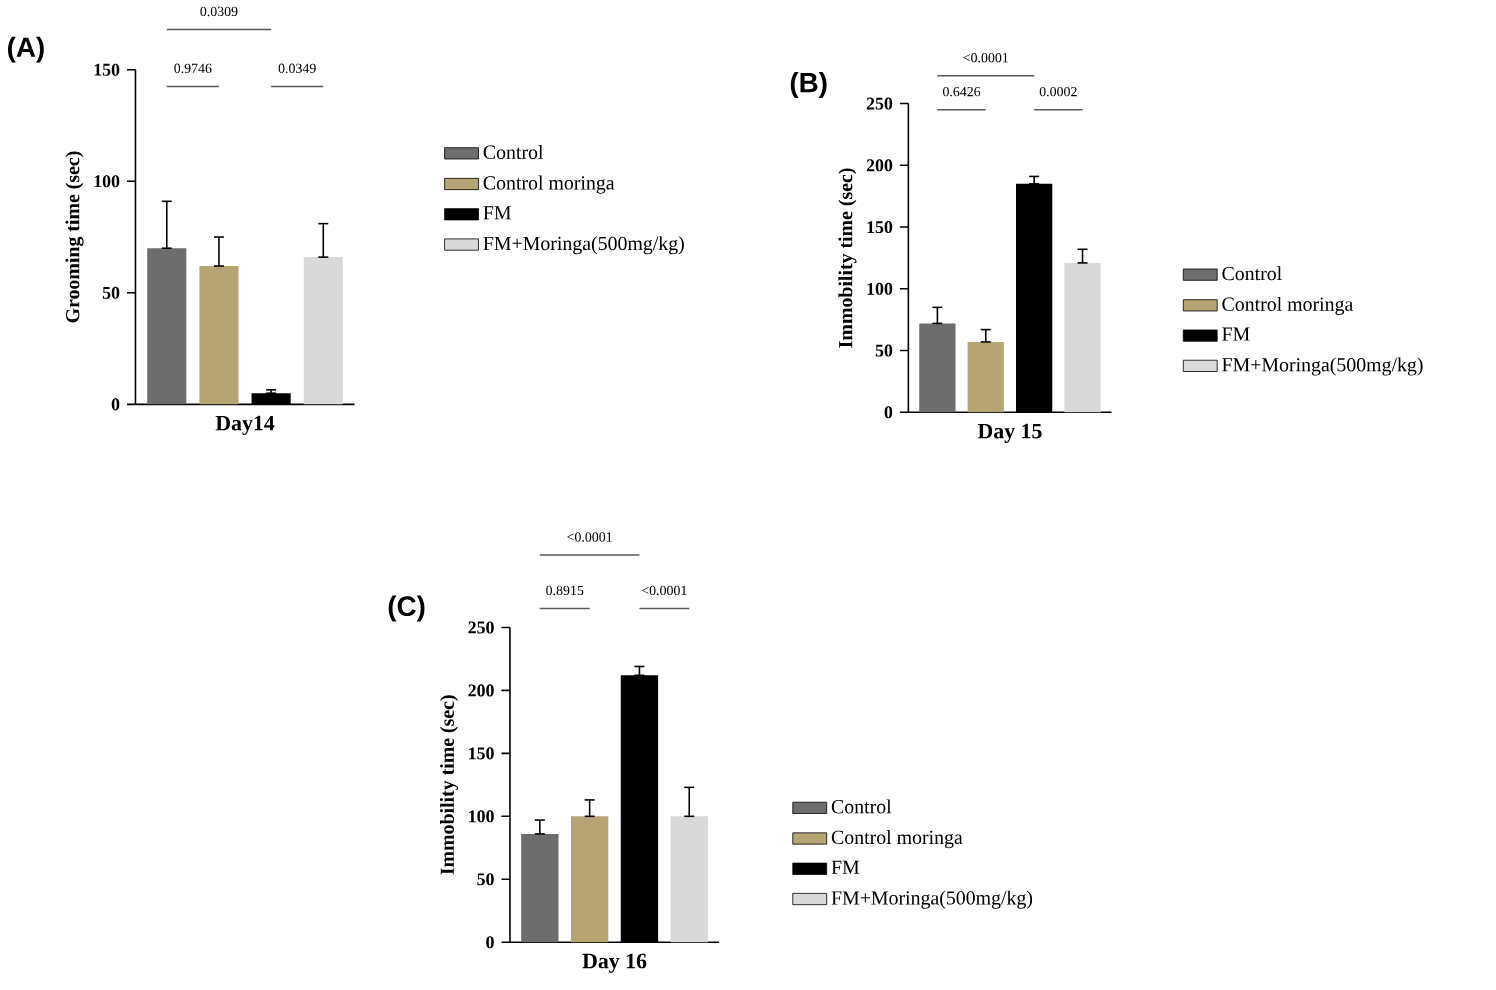 The width and height of the screenshot is (1496, 990). Describe the element at coordinates (1009, 433) in the screenshot. I see `x-axis-title: Day 15` at that location.